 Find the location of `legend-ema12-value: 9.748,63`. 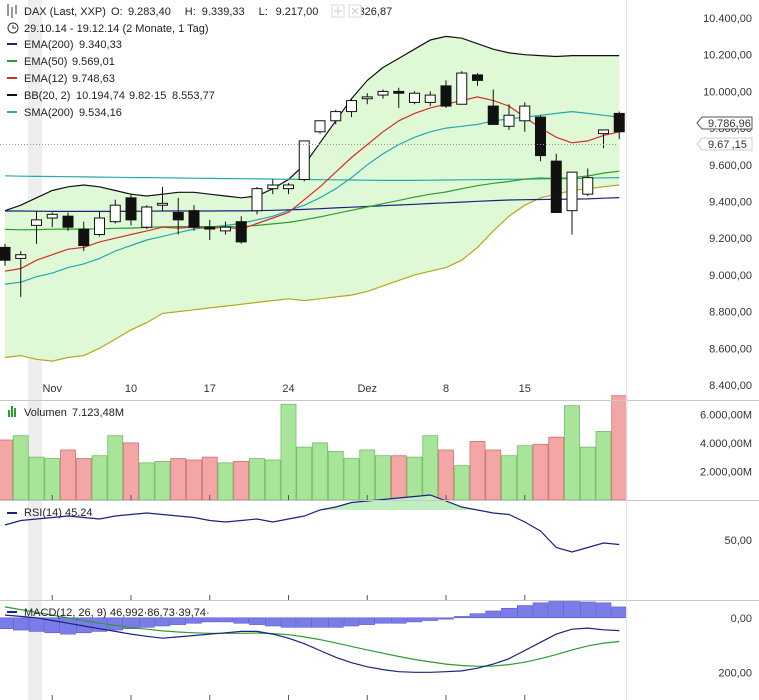

legend-ema12-value: 9.748,63 is located at coordinates (93, 79).